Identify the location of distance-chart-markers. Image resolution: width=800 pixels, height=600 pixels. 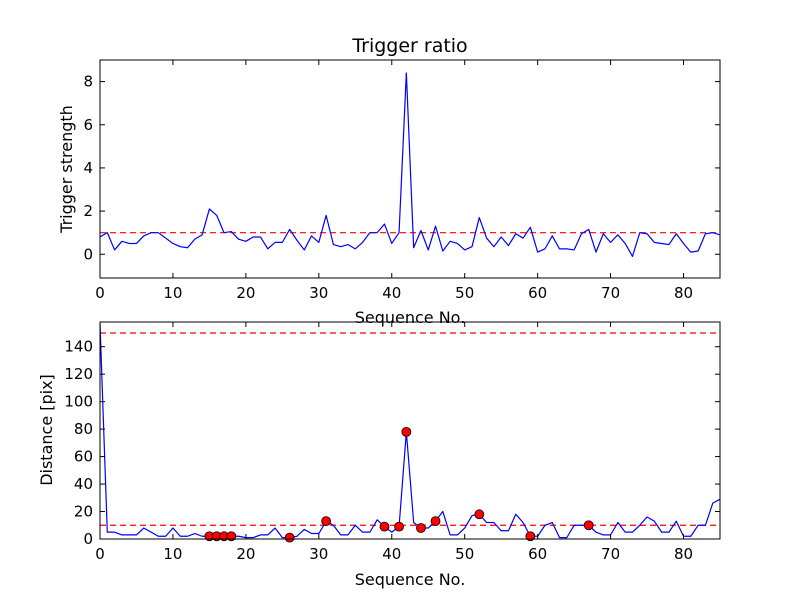
(399, 484).